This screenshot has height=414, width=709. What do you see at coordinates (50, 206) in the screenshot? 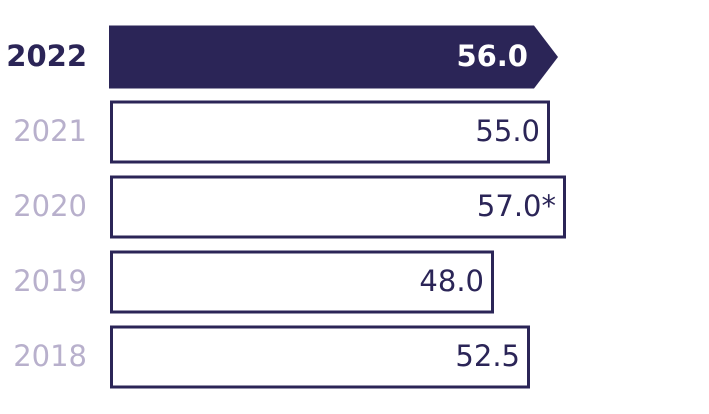
I see `category-label: 2020` at bounding box center [50, 206].